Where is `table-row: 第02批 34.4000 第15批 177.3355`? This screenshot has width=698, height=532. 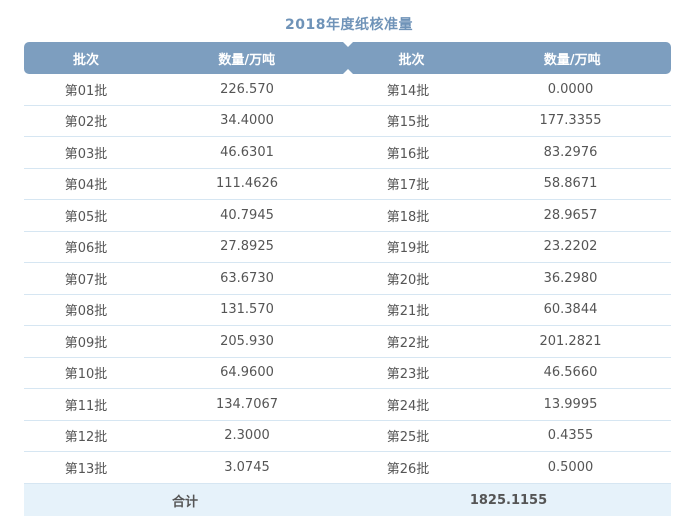 table-row: 第02批 34.4000 第15批 177.3355 is located at coordinates (347, 121).